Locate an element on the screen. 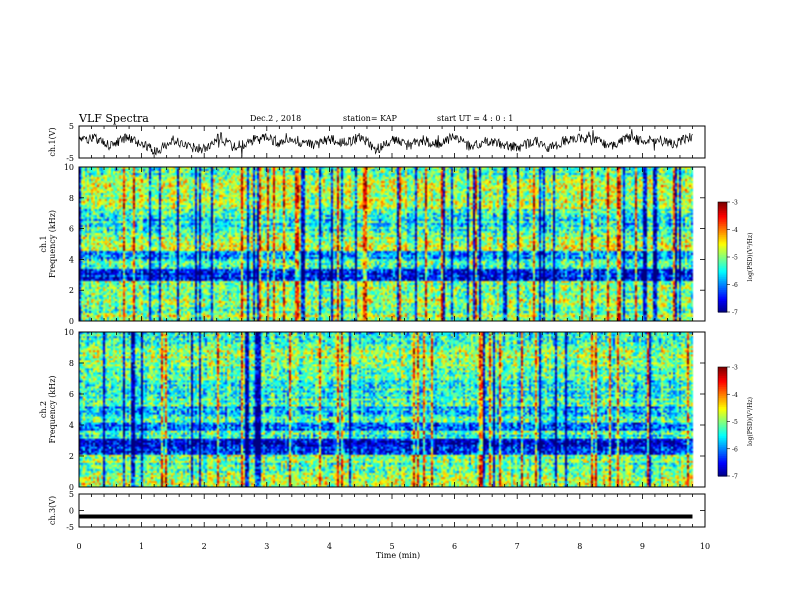 The width and height of the screenshot is (792, 612). y-tick-label: 10 is located at coordinates (69, 167).